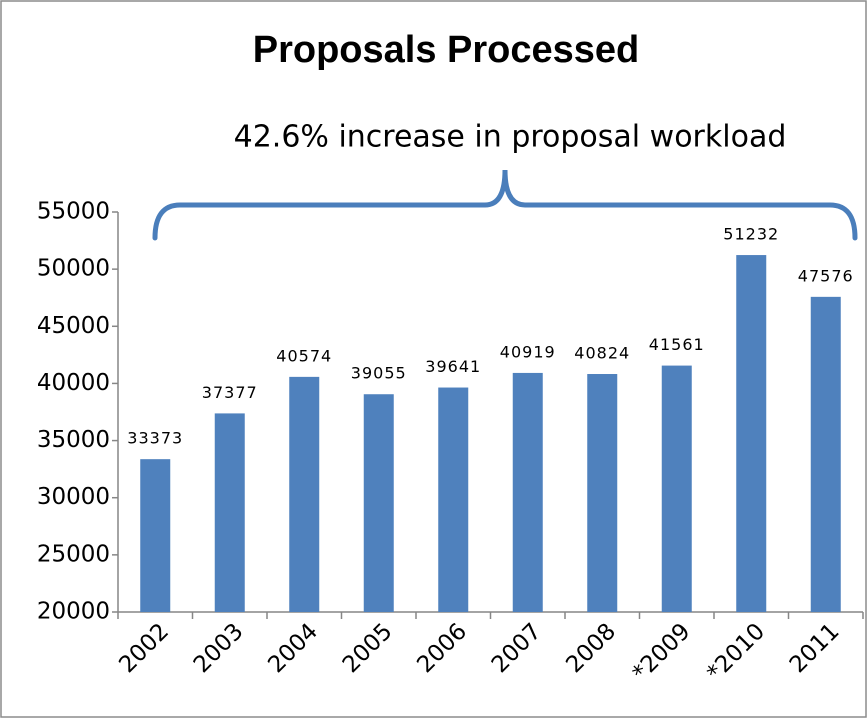 This screenshot has height=718, width=867. Describe the element at coordinates (826, 275) in the screenshot. I see `value-label: 47576` at that location.